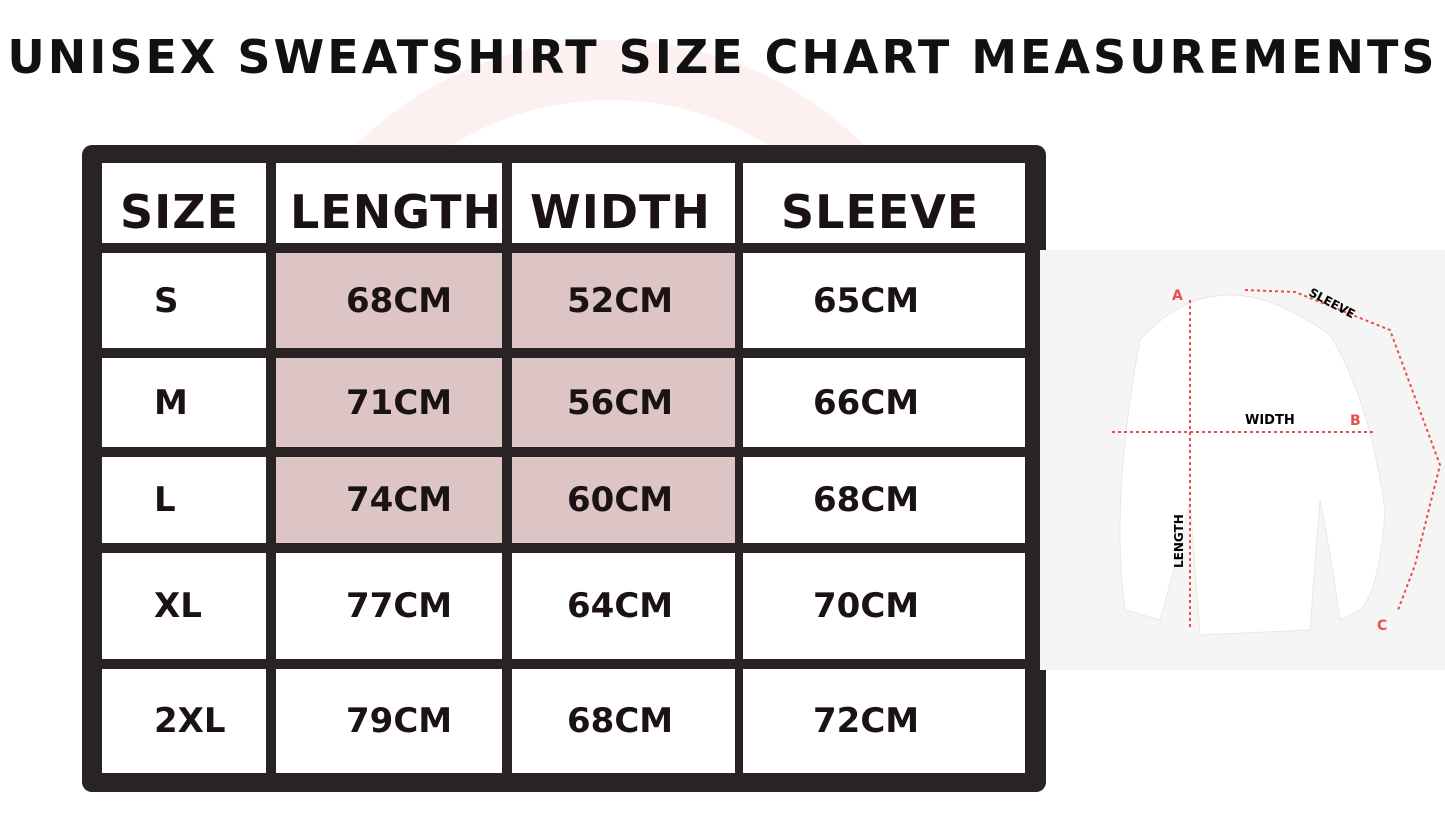 This screenshot has width=1445, height=813. What do you see at coordinates (1382, 626) in the screenshot?
I see `point-c-label: C` at bounding box center [1382, 626].